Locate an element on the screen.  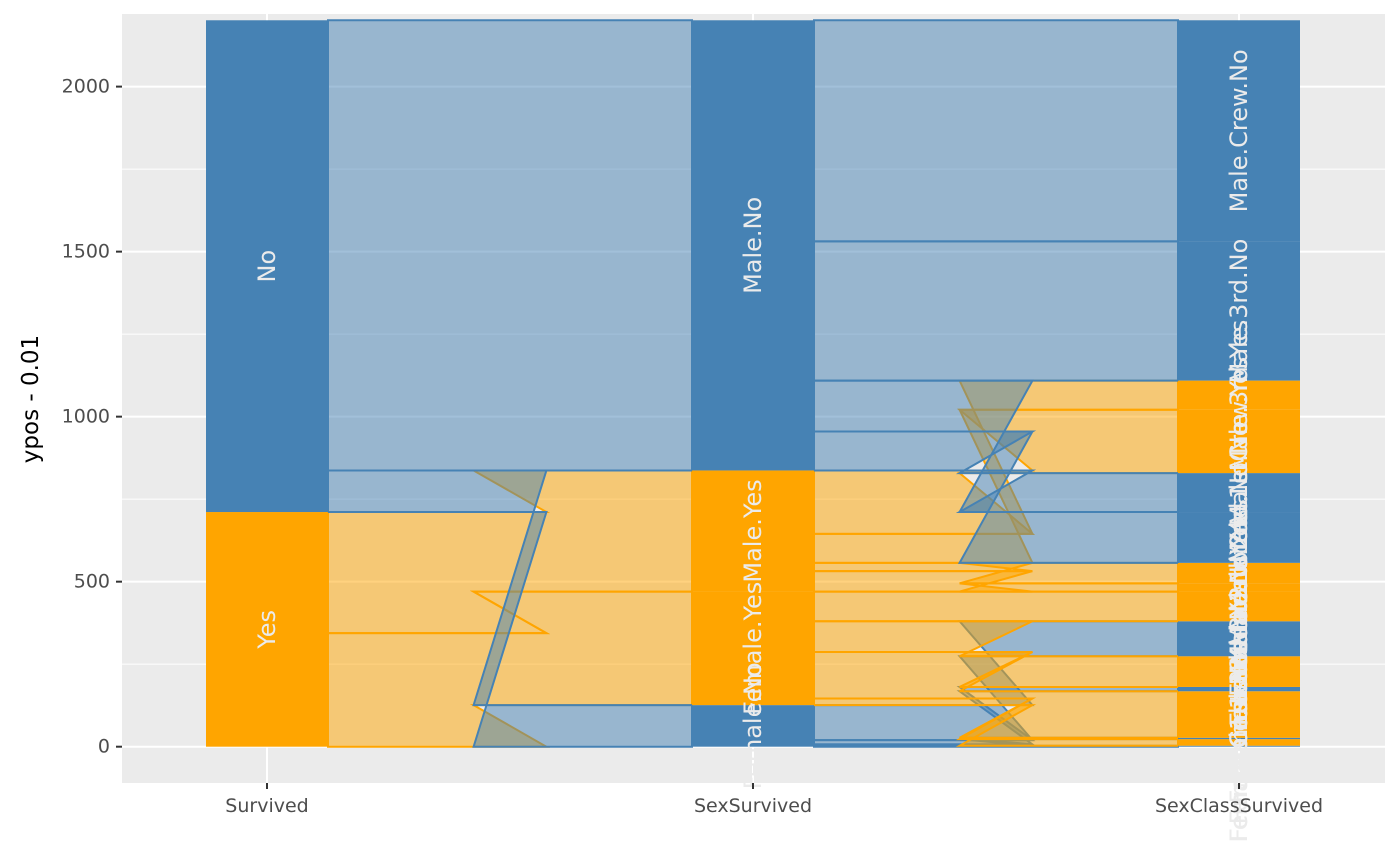
x-tick-label: Survived is located at coordinates (266, 806).